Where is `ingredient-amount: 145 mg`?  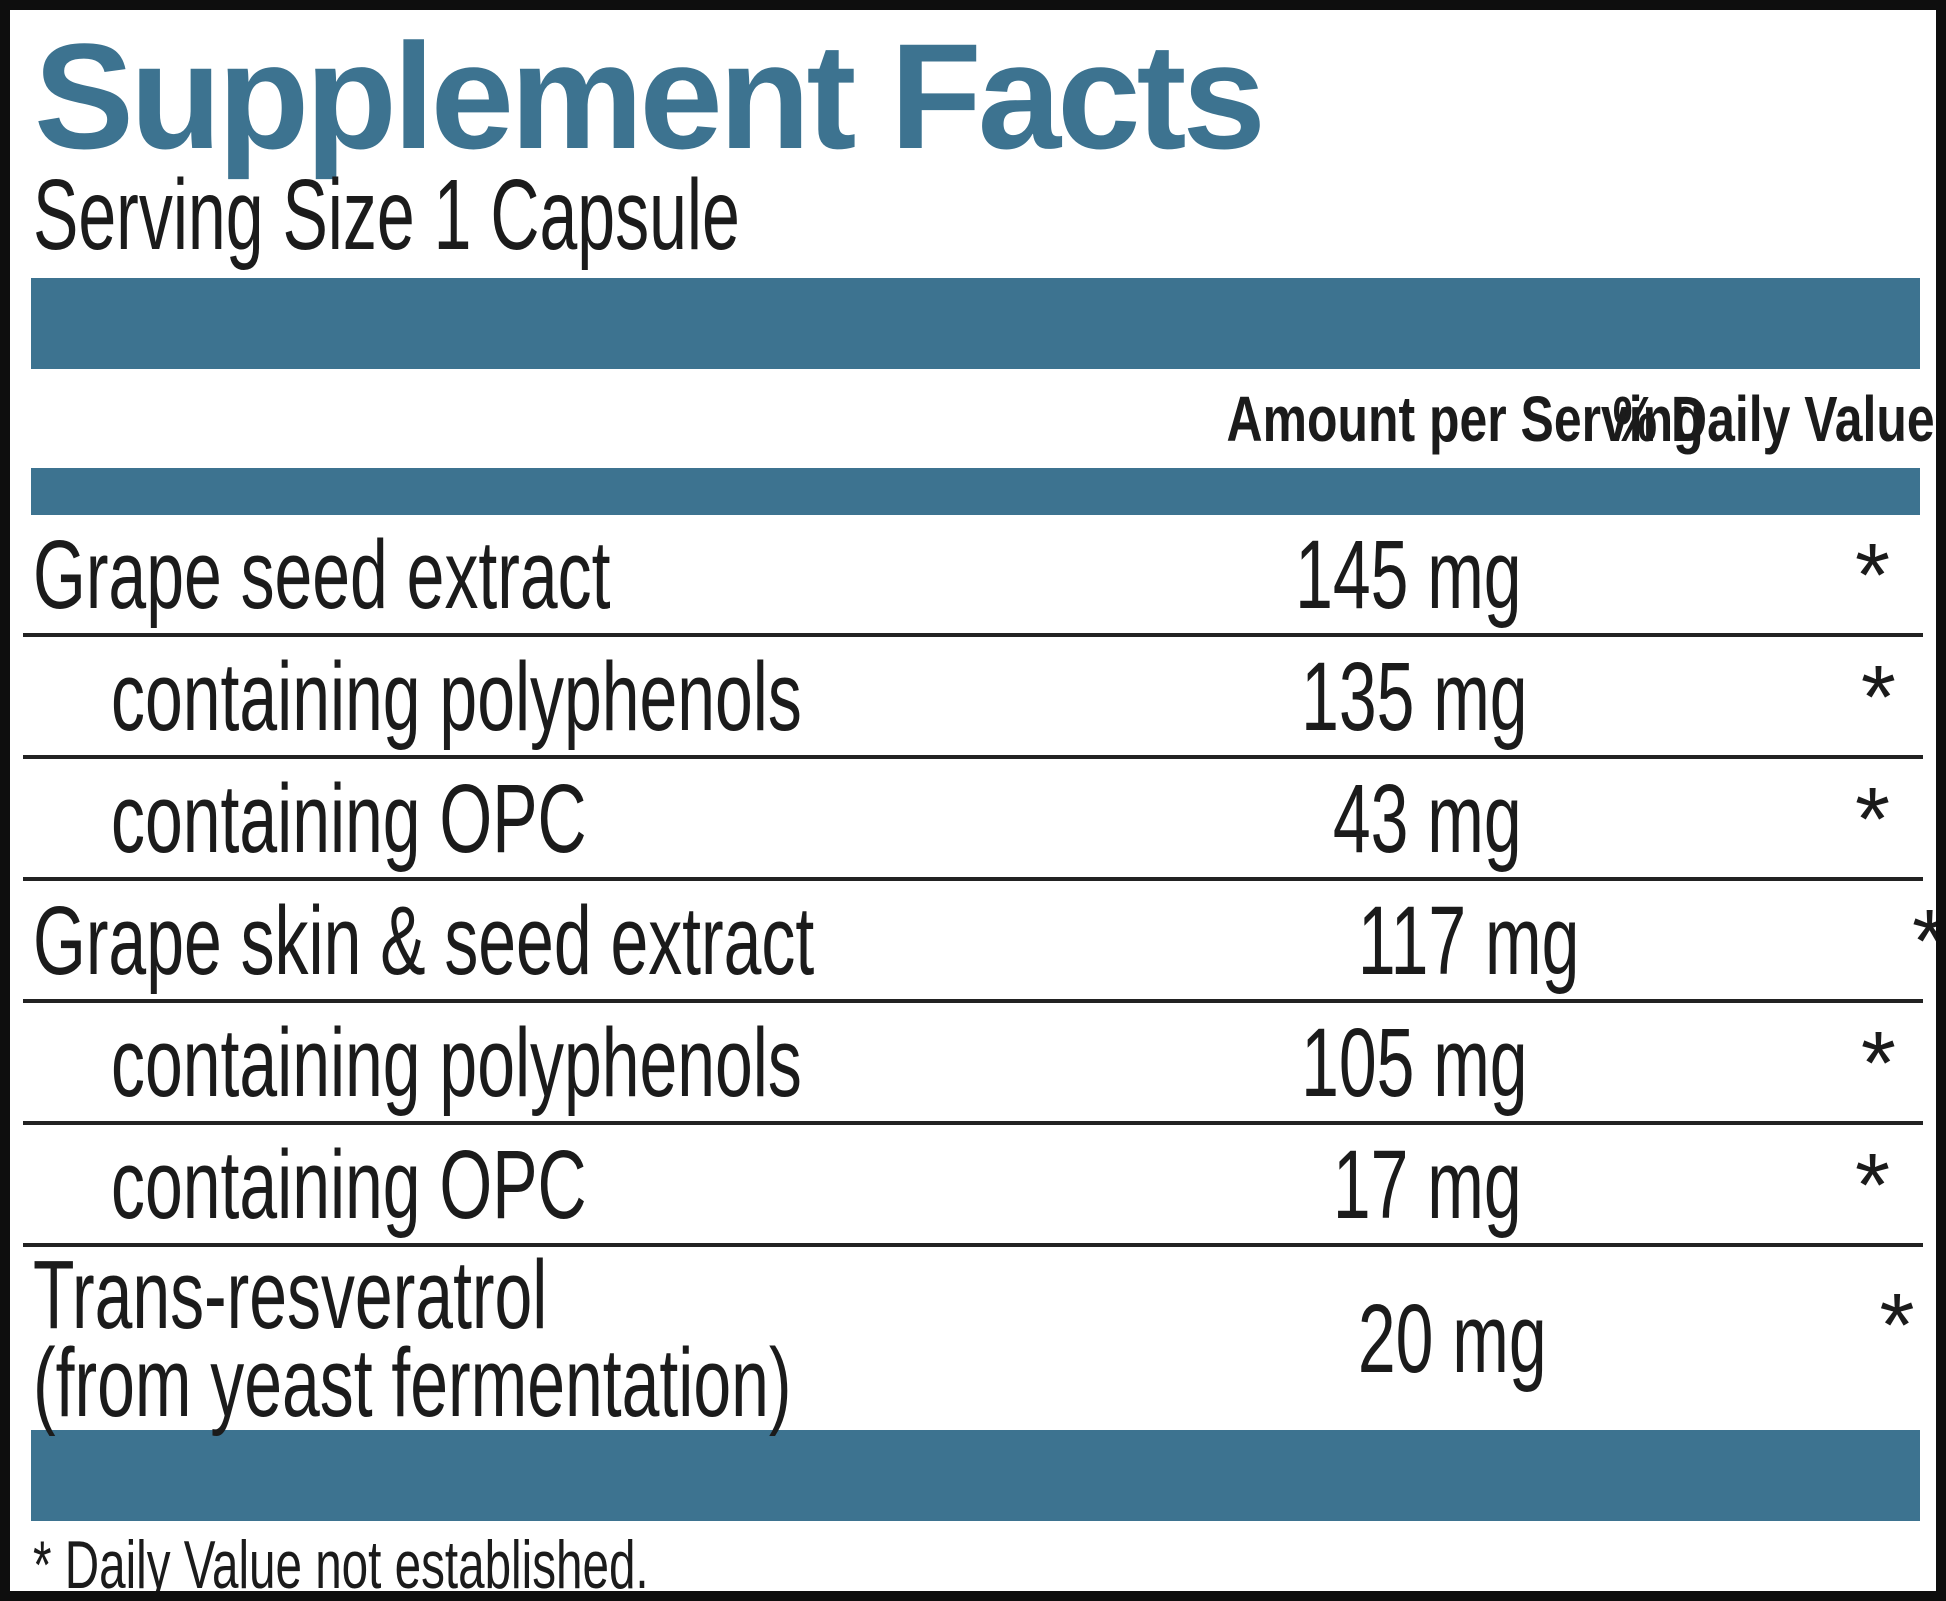 ingredient-amount: 145 mg is located at coordinates (1408, 574).